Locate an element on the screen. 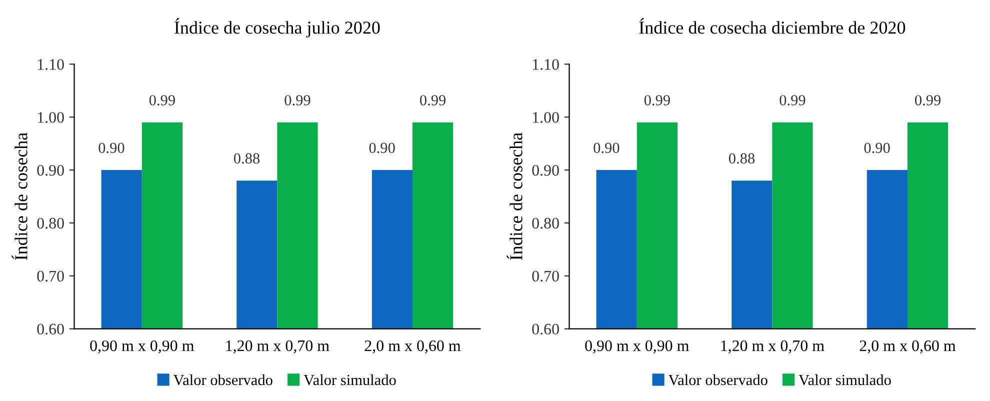 Image resolution: width=990 pixels, height=401 pixels. chart-title: Índice de cosecha julio 2020 is located at coordinates (277, 28).